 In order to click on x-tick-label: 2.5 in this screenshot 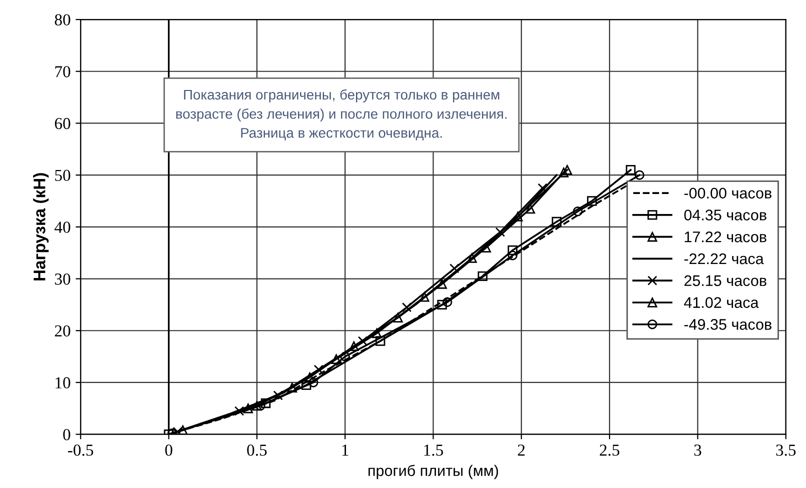, I will do `click(610, 450)`.